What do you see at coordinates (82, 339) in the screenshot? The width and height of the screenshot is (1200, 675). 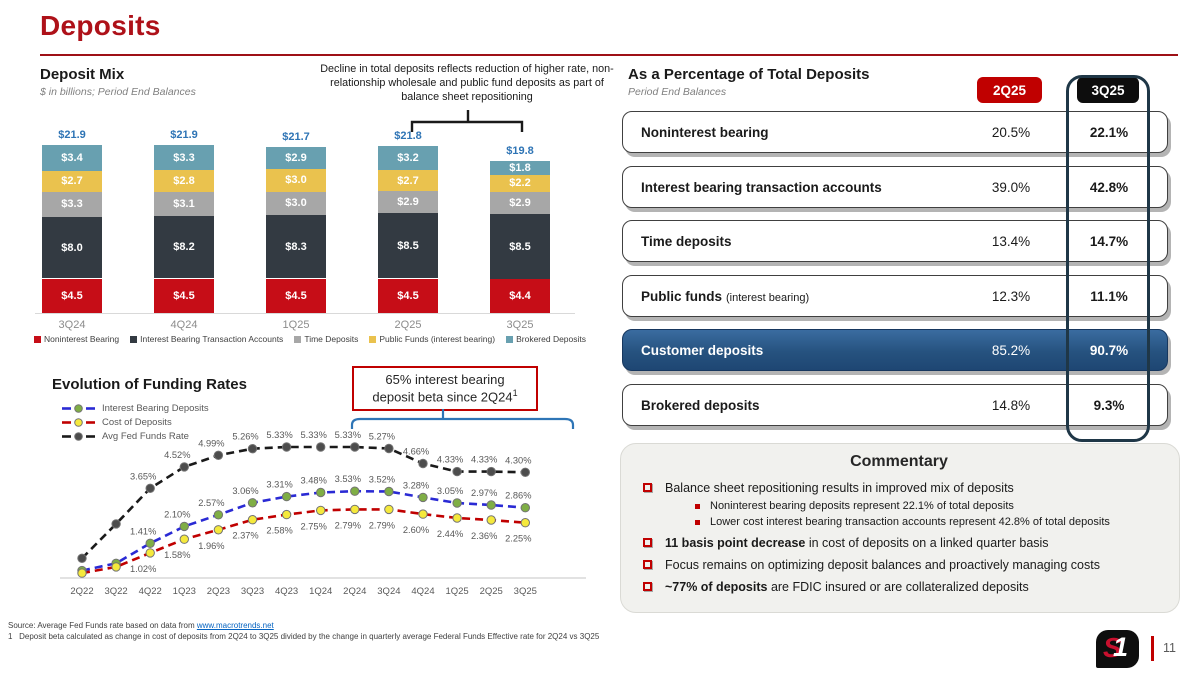 I see `legend-label: Noninterest Bearing` at bounding box center [82, 339].